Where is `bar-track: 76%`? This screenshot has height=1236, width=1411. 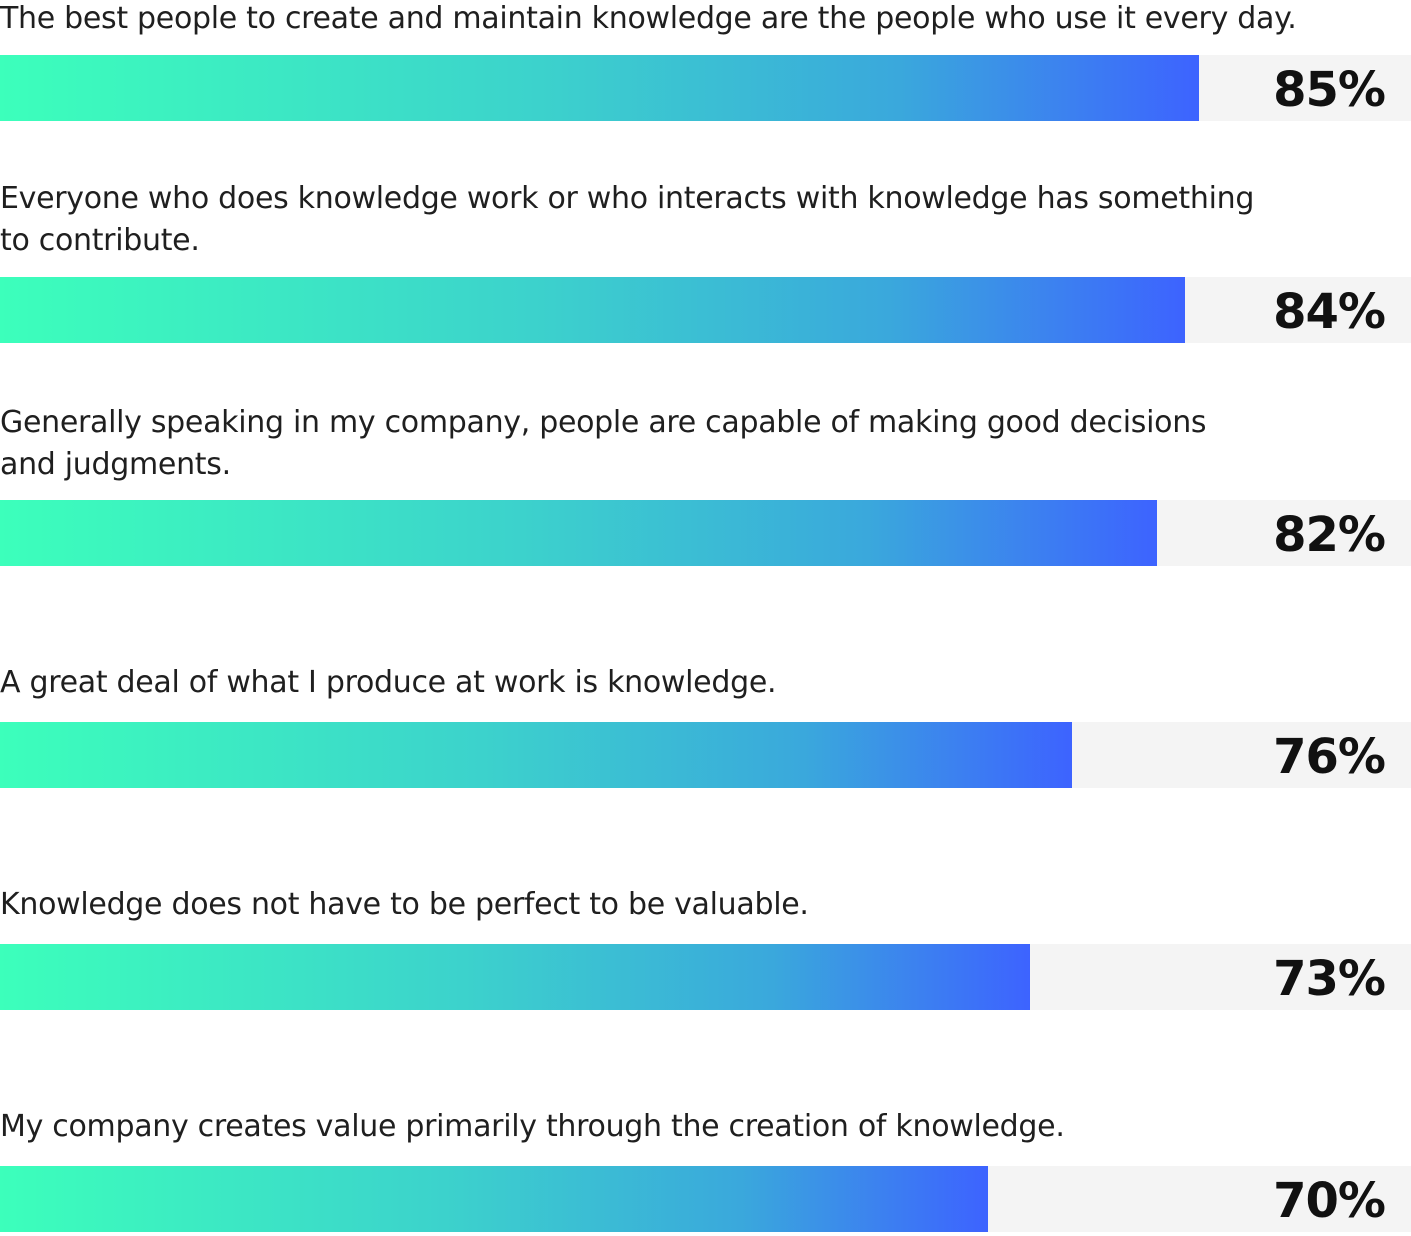
bar-track: 76% is located at coordinates (705, 755).